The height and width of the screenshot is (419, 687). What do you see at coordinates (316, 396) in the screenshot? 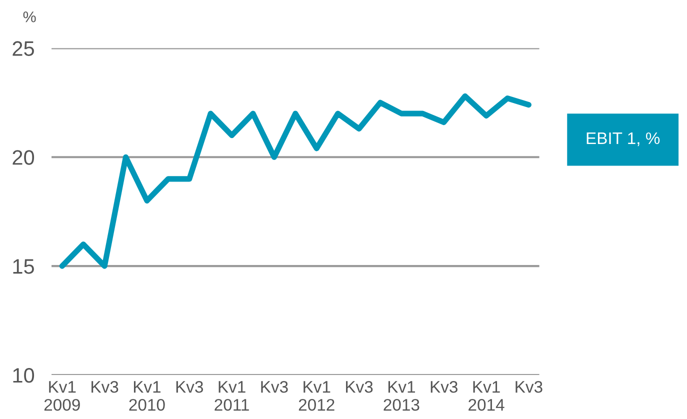
I see `x-tick-label: Kv1 2012` at bounding box center [316, 396].